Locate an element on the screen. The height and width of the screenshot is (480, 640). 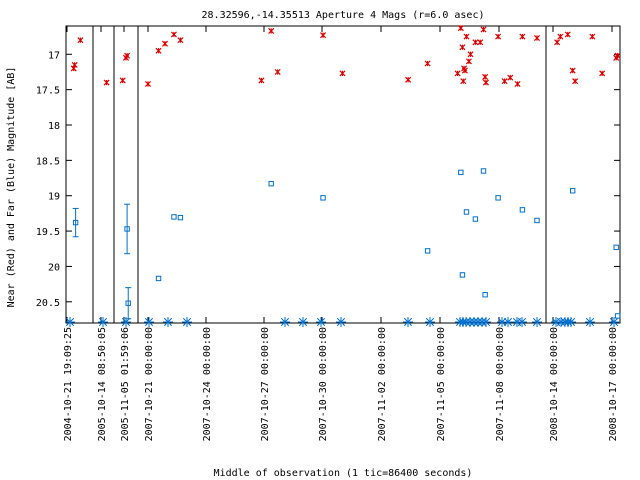
y-tick-label: 20.5 is located at coordinates (48, 303).